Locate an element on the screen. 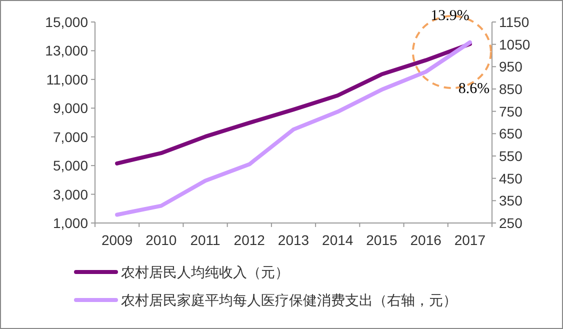  x-tick-label: 2012 is located at coordinates (250, 240).